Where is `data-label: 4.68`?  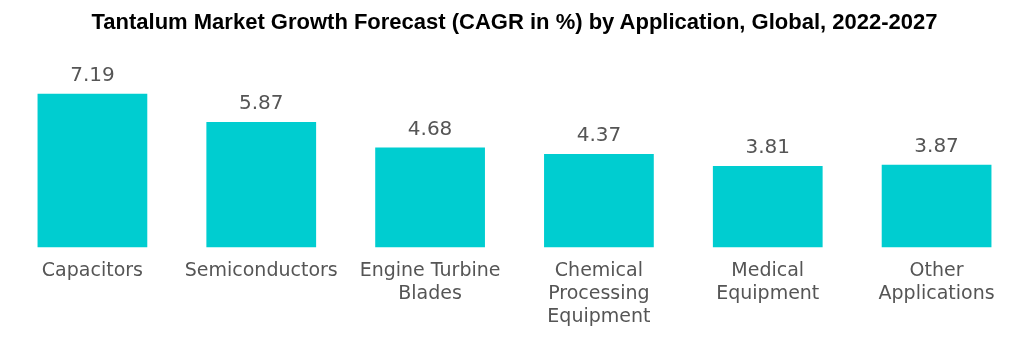 data-label: 4.68 is located at coordinates (430, 127).